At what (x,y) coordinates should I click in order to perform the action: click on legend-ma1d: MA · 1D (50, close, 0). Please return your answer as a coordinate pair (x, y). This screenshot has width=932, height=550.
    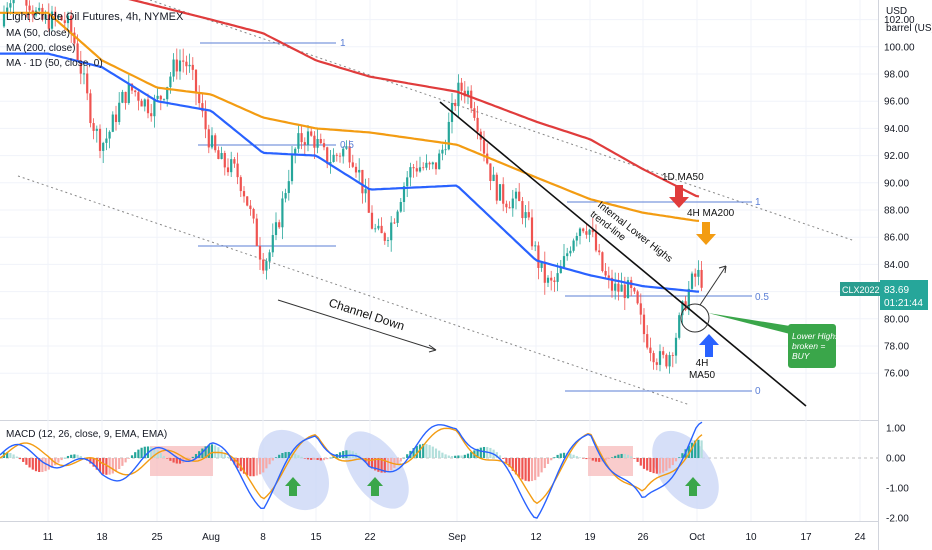
    Looking at the image, I should click on (54, 63).